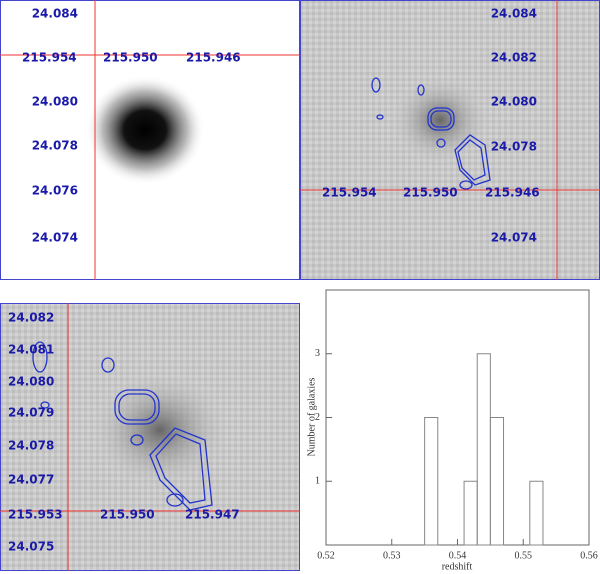 The image size is (600, 574). I want to click on x-tick-label: 0.53, so click(392, 555).